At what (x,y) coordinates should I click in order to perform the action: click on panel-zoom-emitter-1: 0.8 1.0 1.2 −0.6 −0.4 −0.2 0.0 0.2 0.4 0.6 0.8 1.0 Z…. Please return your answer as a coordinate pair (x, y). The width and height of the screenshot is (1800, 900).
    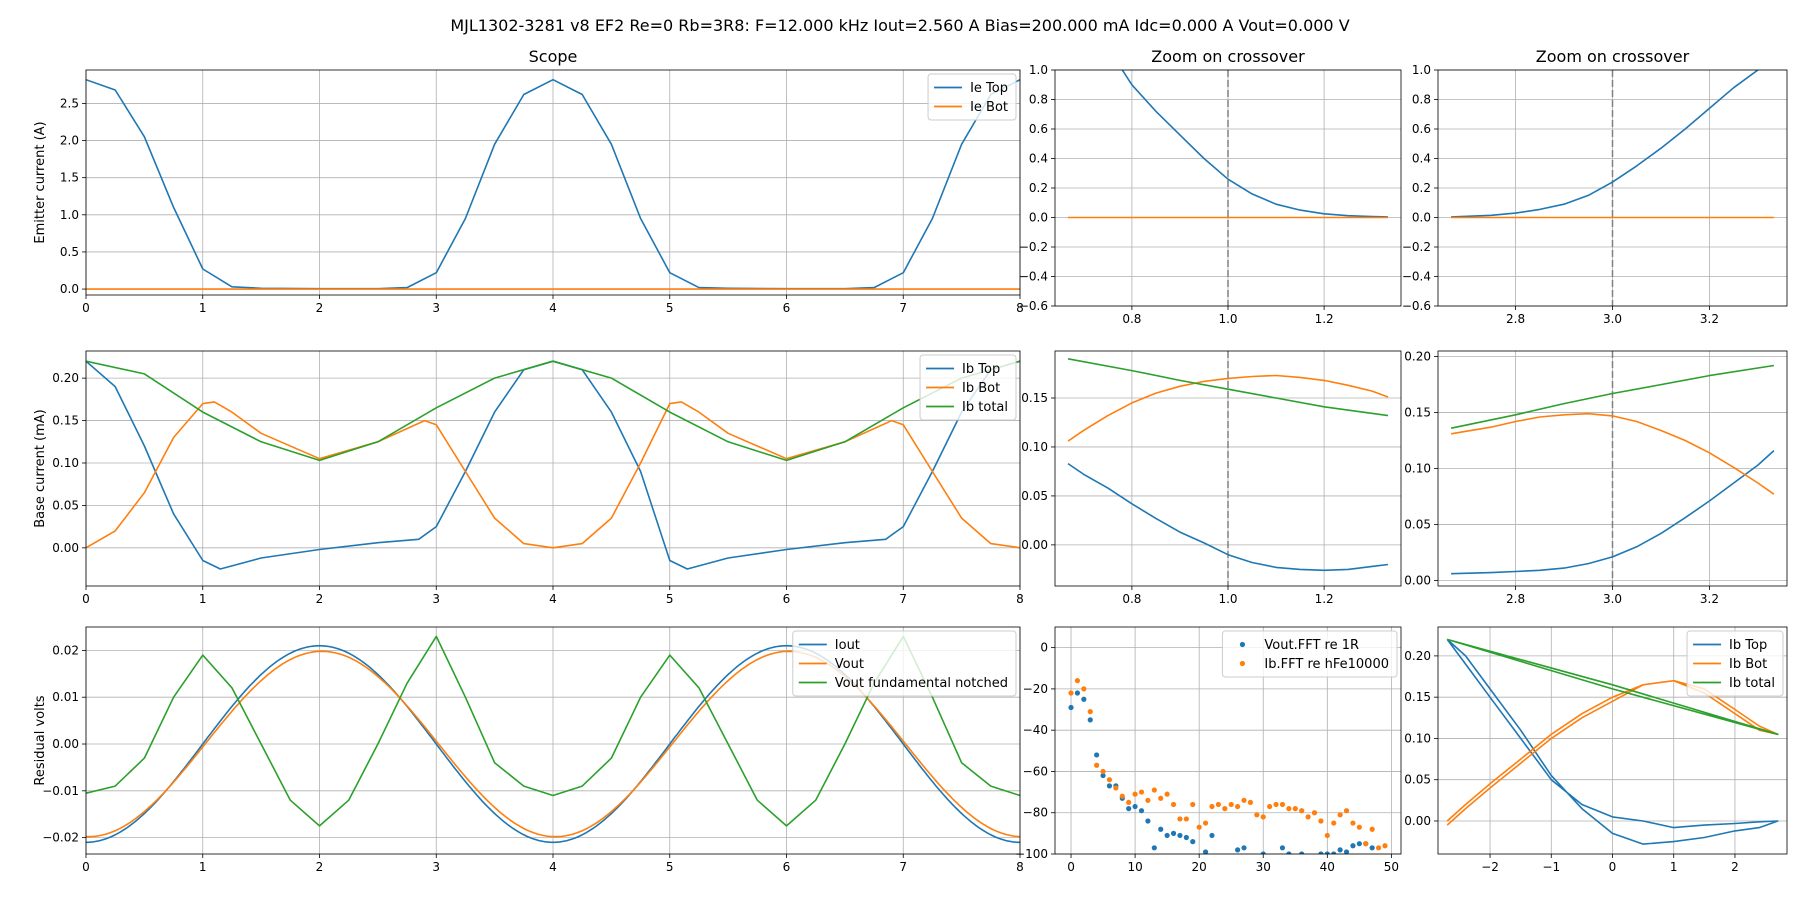
    Looking at the image, I should click on (1210, 186).